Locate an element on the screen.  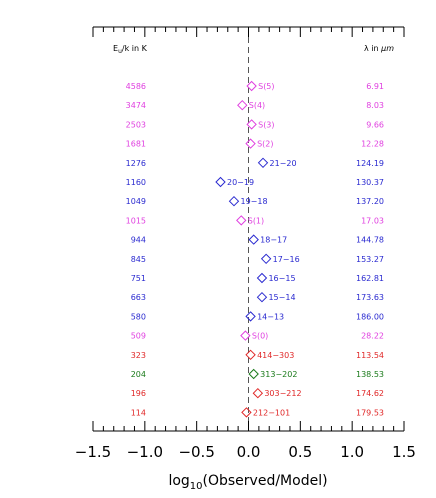
wavelength-value: 137.20 is located at coordinates (370, 201).